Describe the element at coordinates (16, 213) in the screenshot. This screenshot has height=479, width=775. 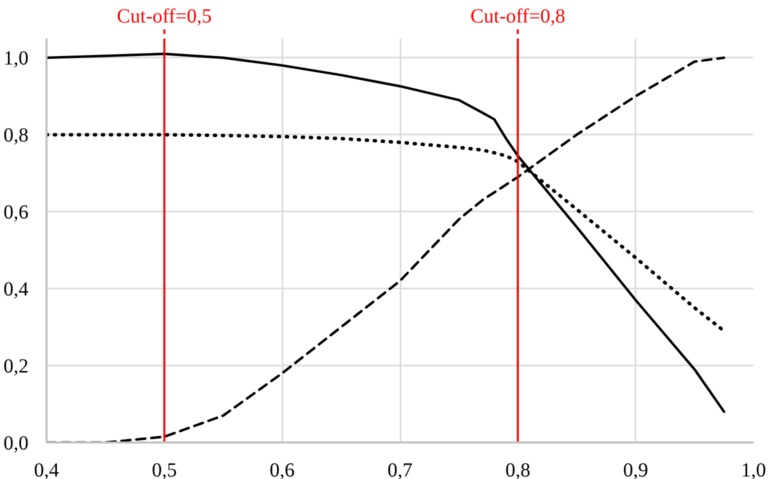
I see `y-tick-label: 0,6` at that location.